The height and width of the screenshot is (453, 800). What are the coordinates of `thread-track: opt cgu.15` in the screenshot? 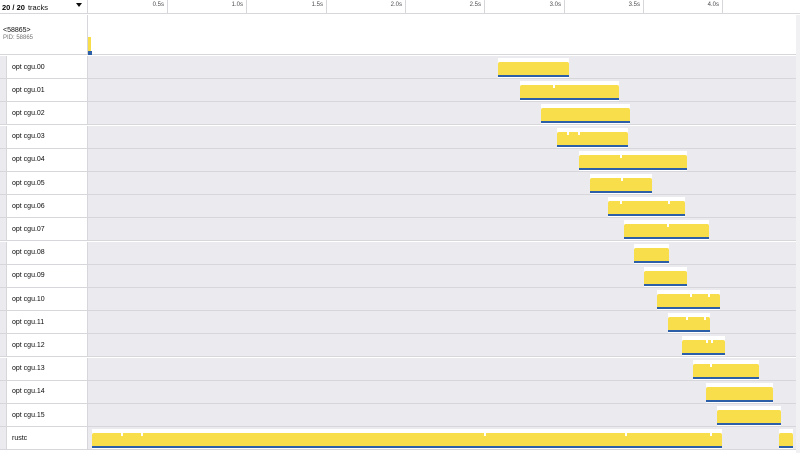 It's located at (400, 415).